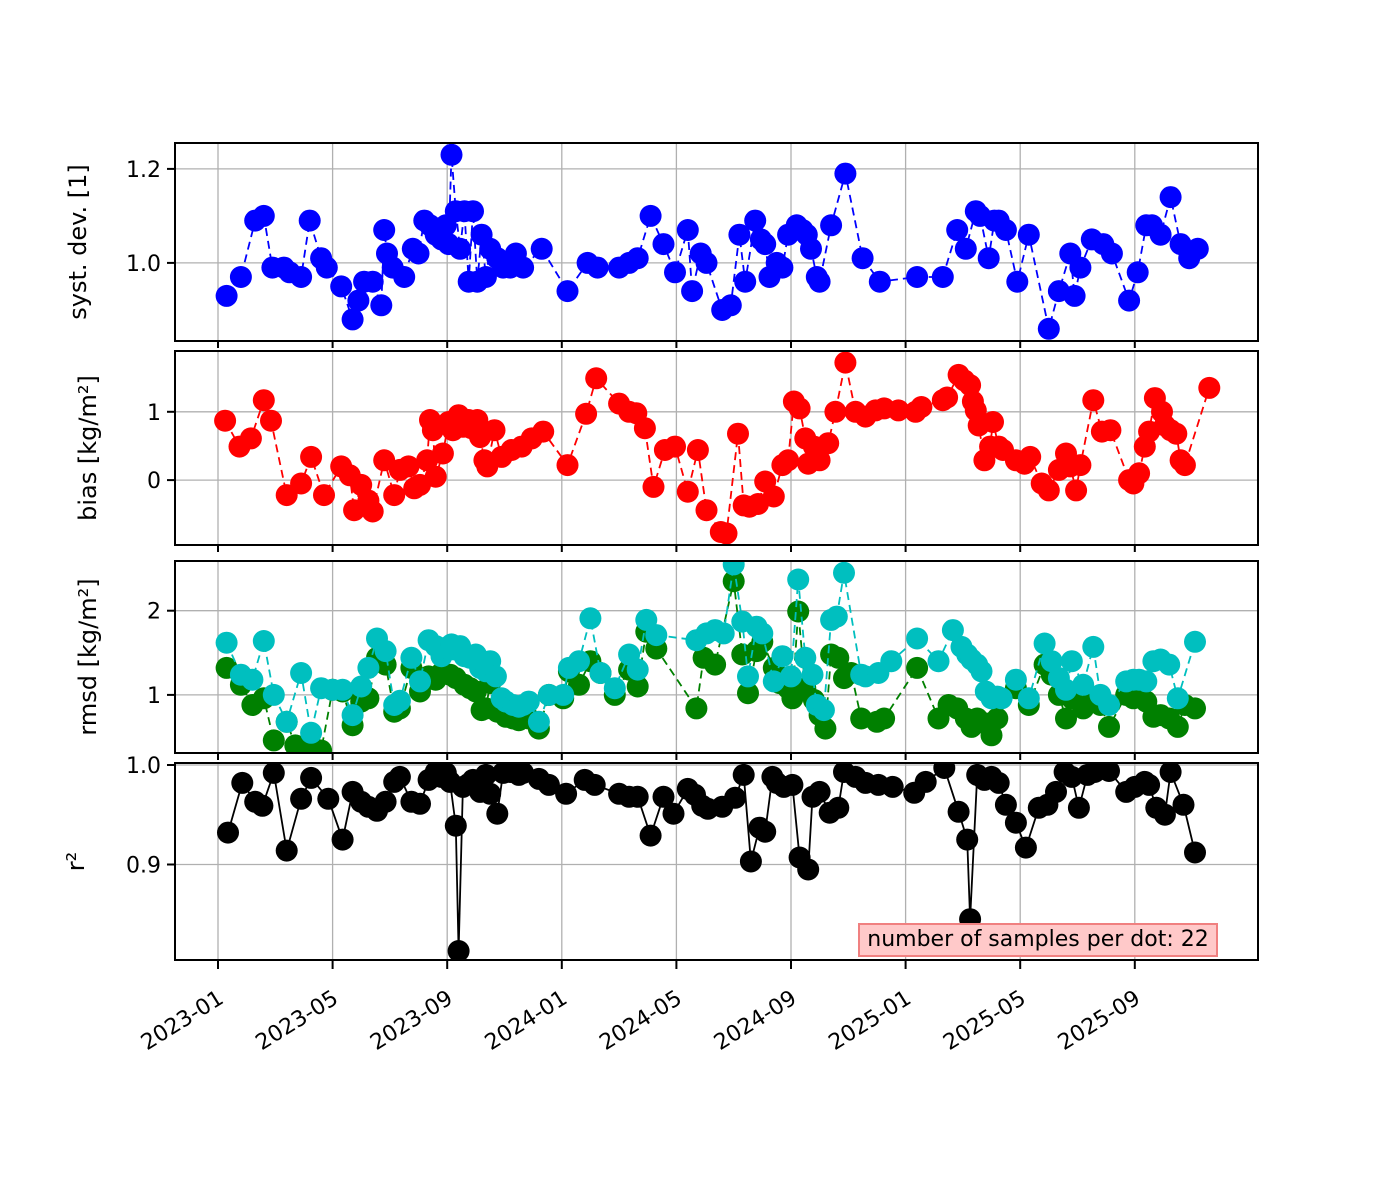 This screenshot has height=1200, width=1400. I want to click on panel-bias: 0 1 bias [kg/m²], so click(666, 451).